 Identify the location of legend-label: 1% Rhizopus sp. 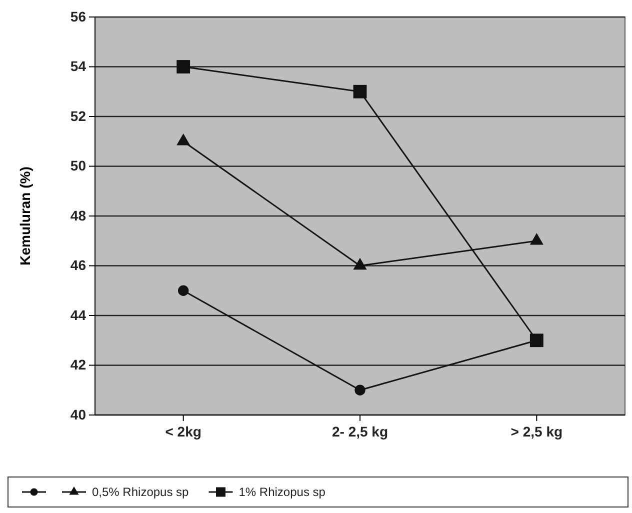
(282, 492).